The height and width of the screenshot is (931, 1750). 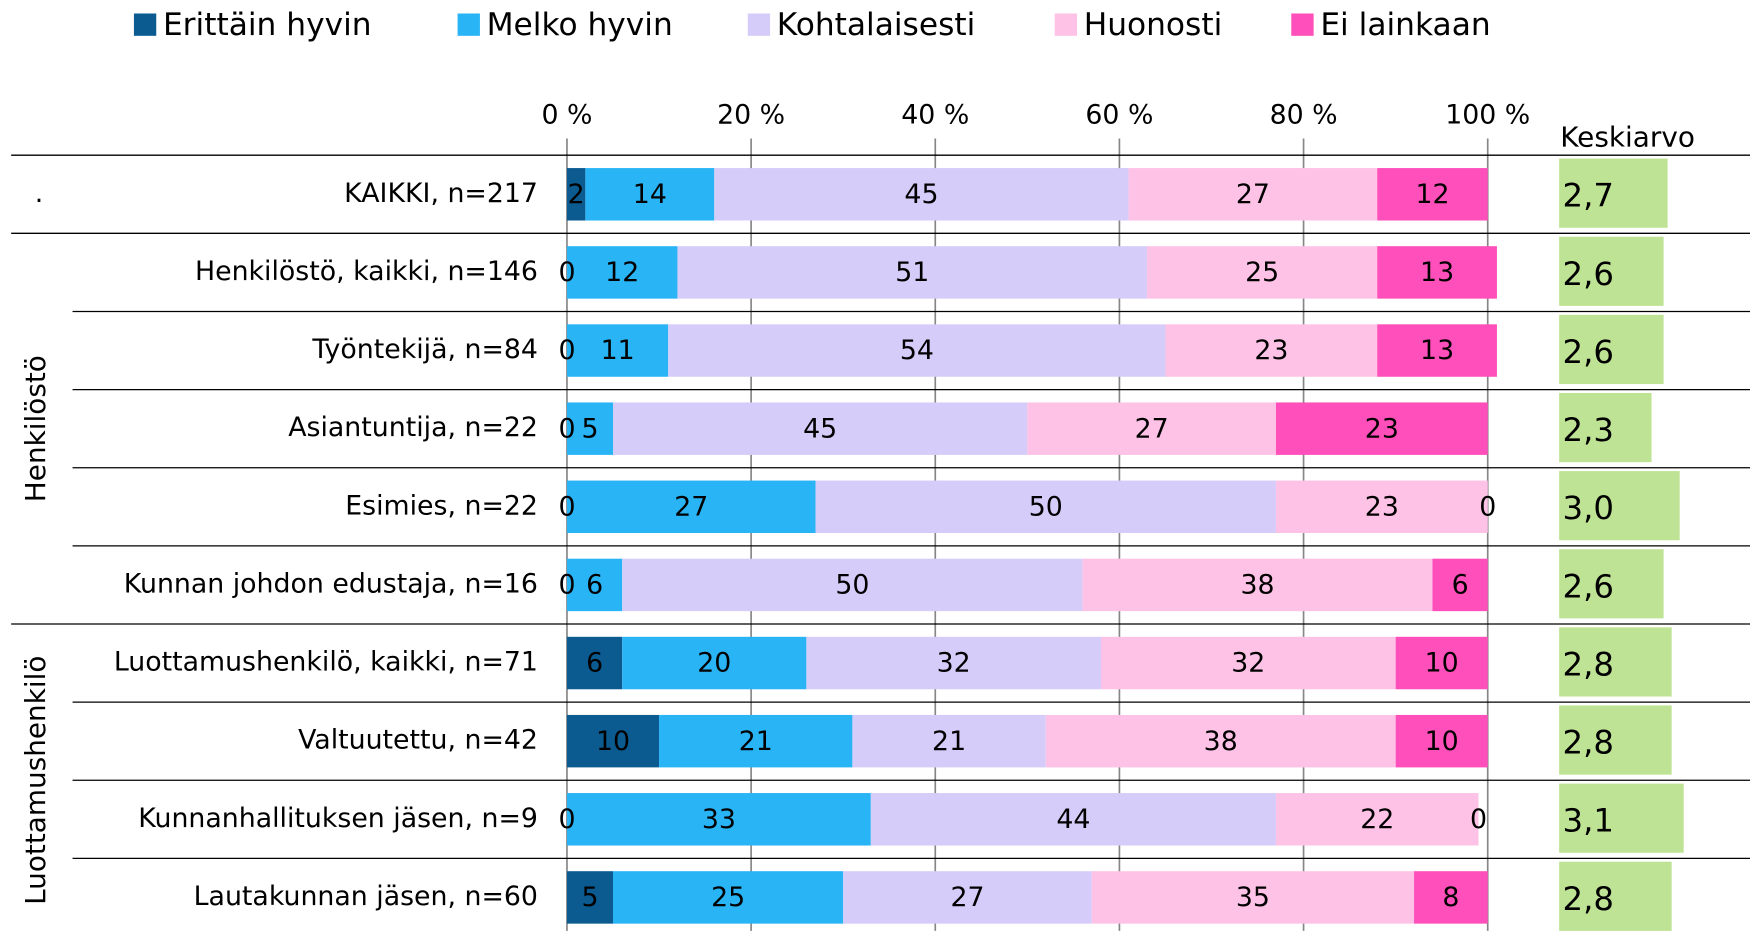 I want to click on data-label: 51, so click(x=912, y=272).